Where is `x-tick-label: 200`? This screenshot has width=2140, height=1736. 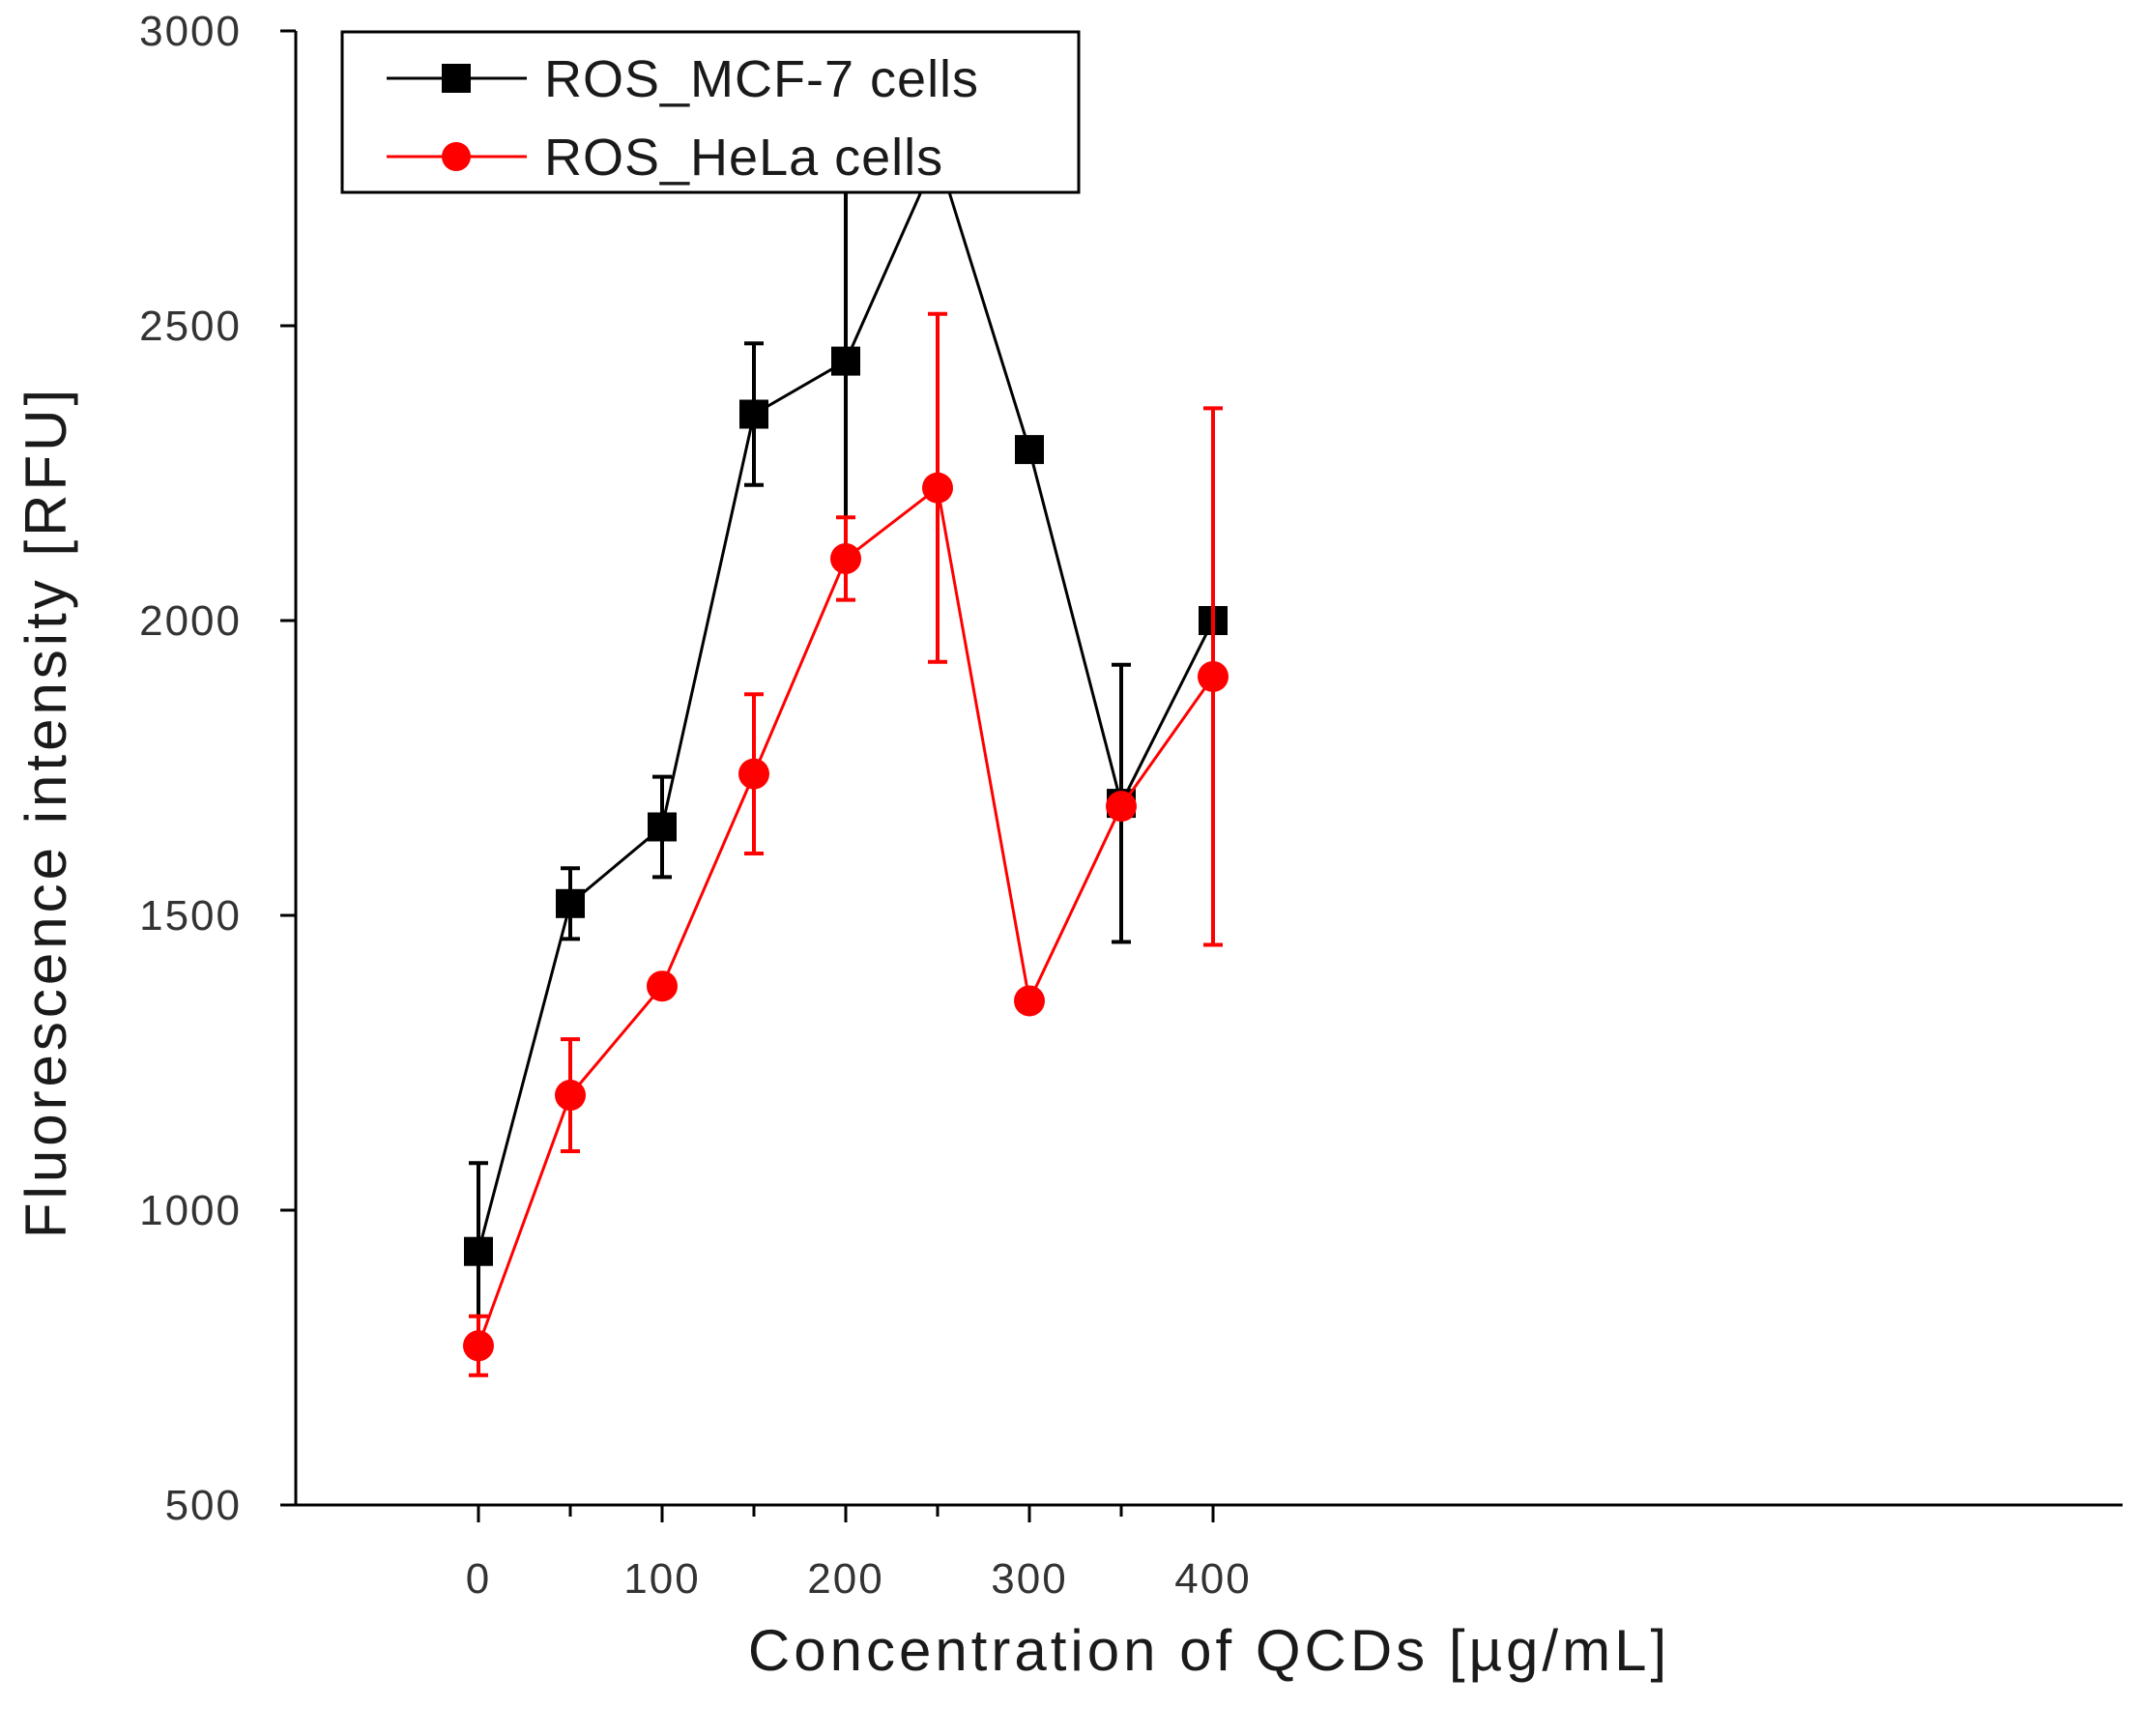
x-tick-label: 200 is located at coordinates (845, 1579).